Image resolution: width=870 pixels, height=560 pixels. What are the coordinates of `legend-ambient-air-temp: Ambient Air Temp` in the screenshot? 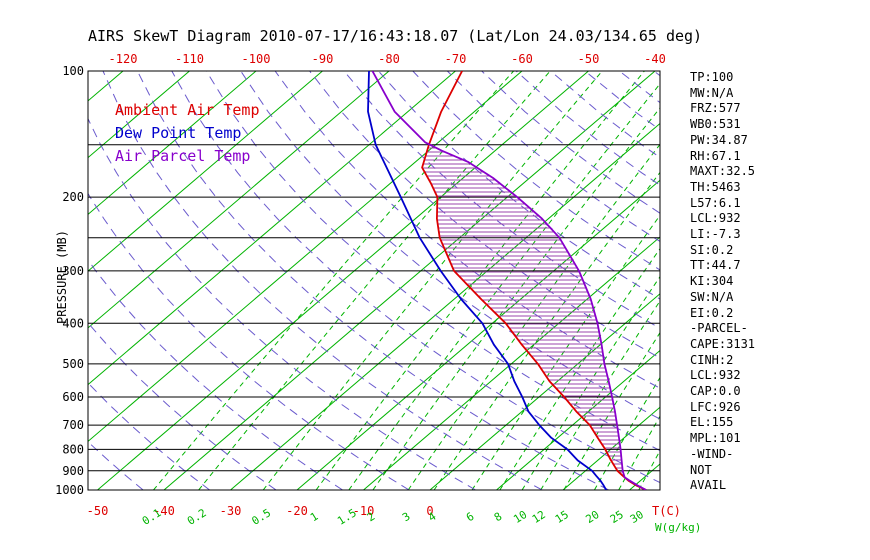 It's located at (187, 110).